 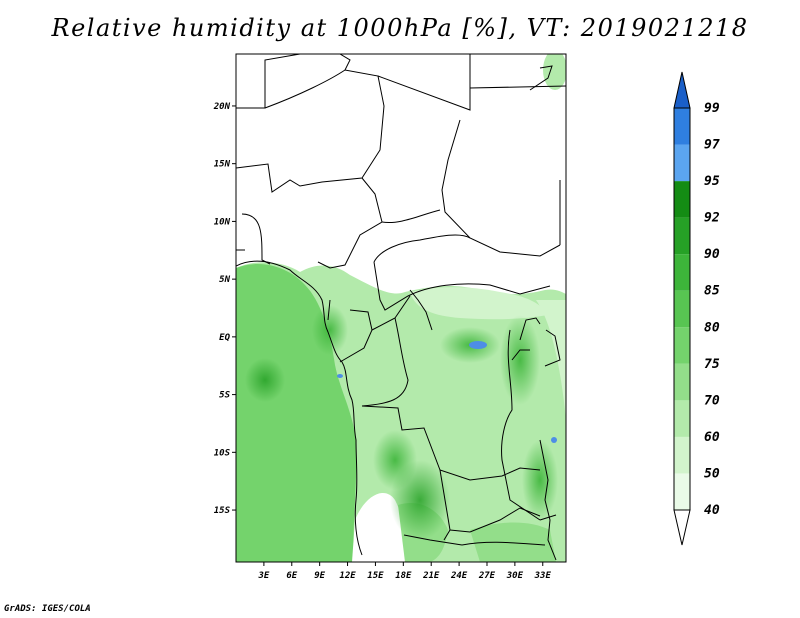 What do you see at coordinates (487, 576) in the screenshot?
I see `x-tick-label: 27E` at bounding box center [487, 576].